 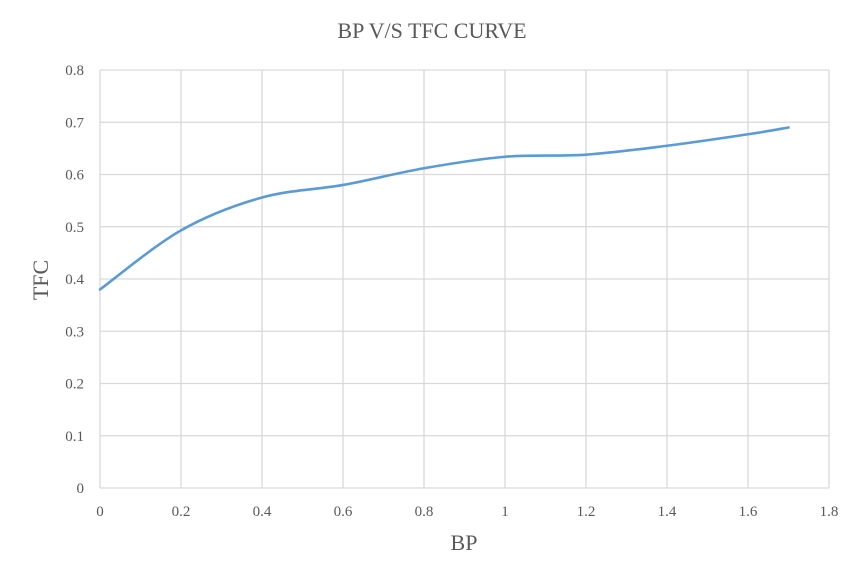 What do you see at coordinates (431, 30) in the screenshot?
I see `chart-title: BP V/S TFC CURVE` at bounding box center [431, 30].